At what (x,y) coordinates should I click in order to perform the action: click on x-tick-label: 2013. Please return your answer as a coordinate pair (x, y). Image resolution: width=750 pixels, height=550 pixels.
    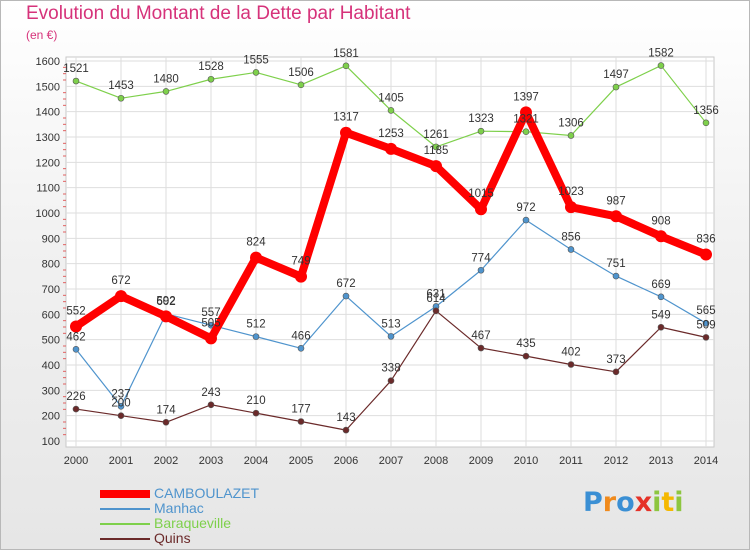
    Looking at the image, I should click on (661, 461).